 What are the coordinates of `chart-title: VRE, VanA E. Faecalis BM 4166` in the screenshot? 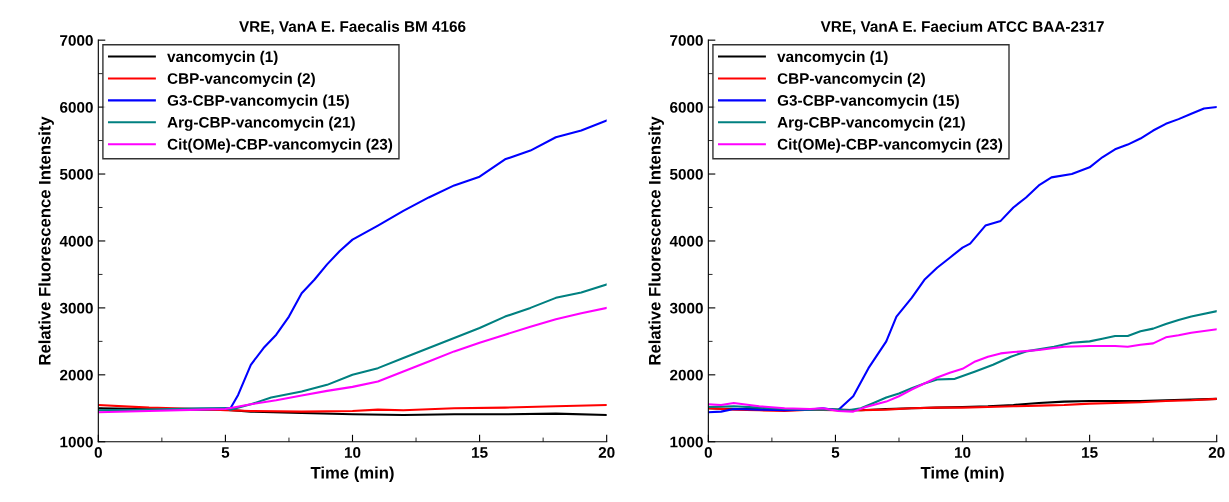 It's located at (352, 27).